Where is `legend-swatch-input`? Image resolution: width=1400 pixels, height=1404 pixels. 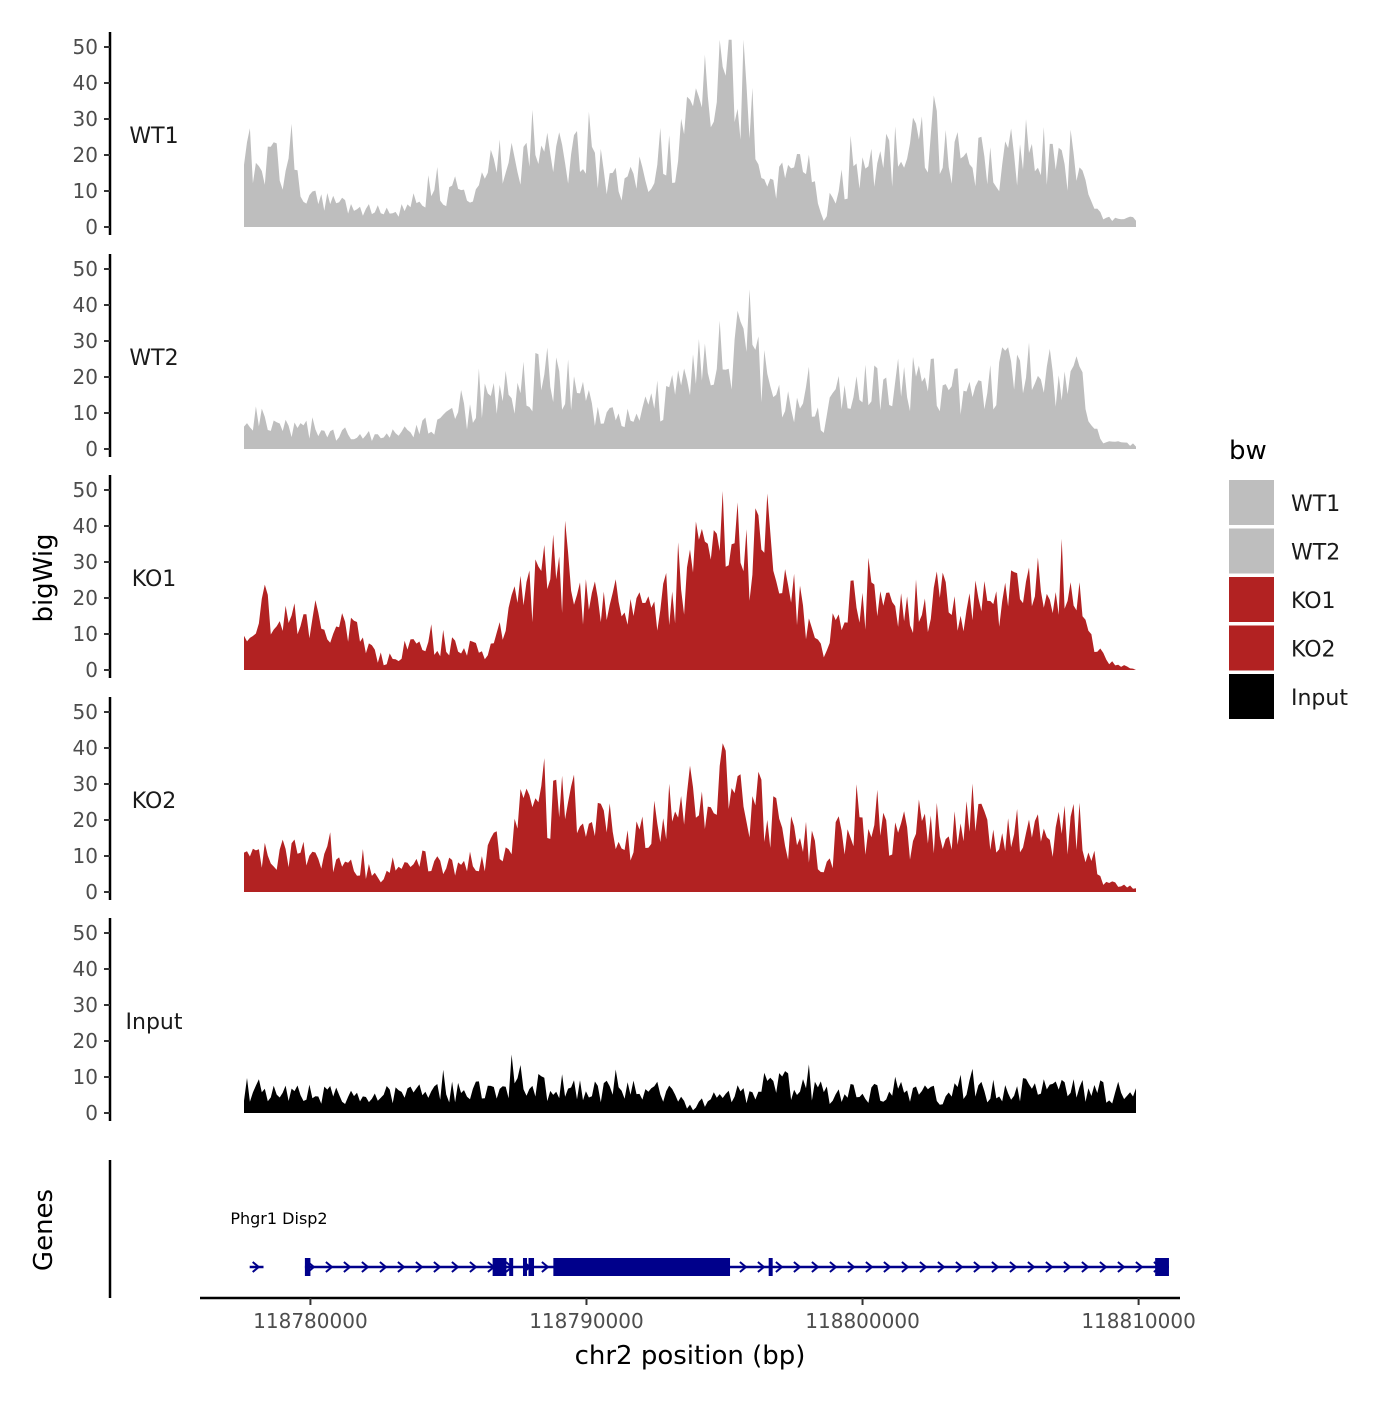
legend-swatch-input is located at coordinates (1251, 696).